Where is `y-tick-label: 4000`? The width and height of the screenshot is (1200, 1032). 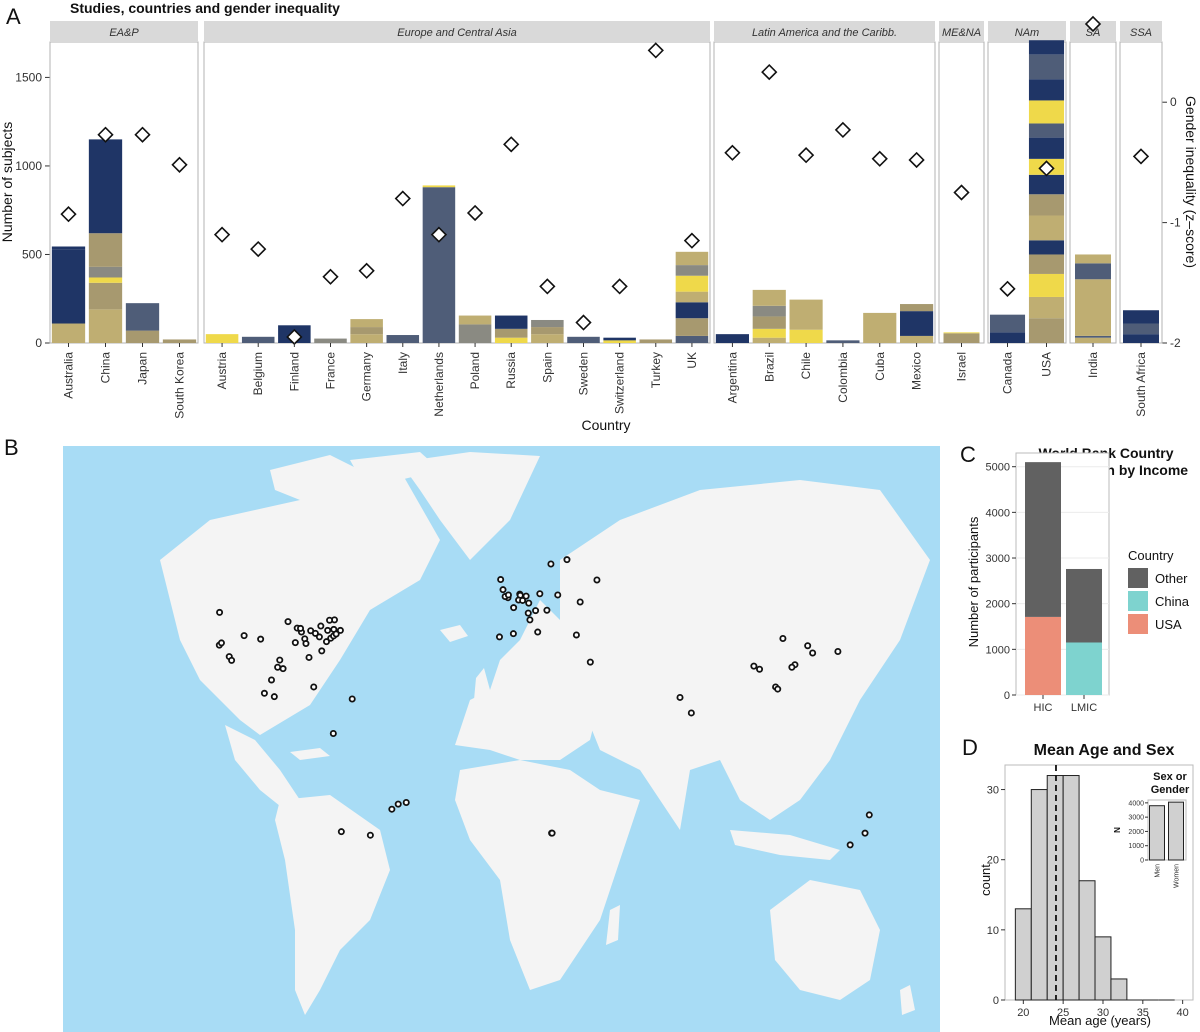
y-tick-label: 4000 is located at coordinates (998, 513).